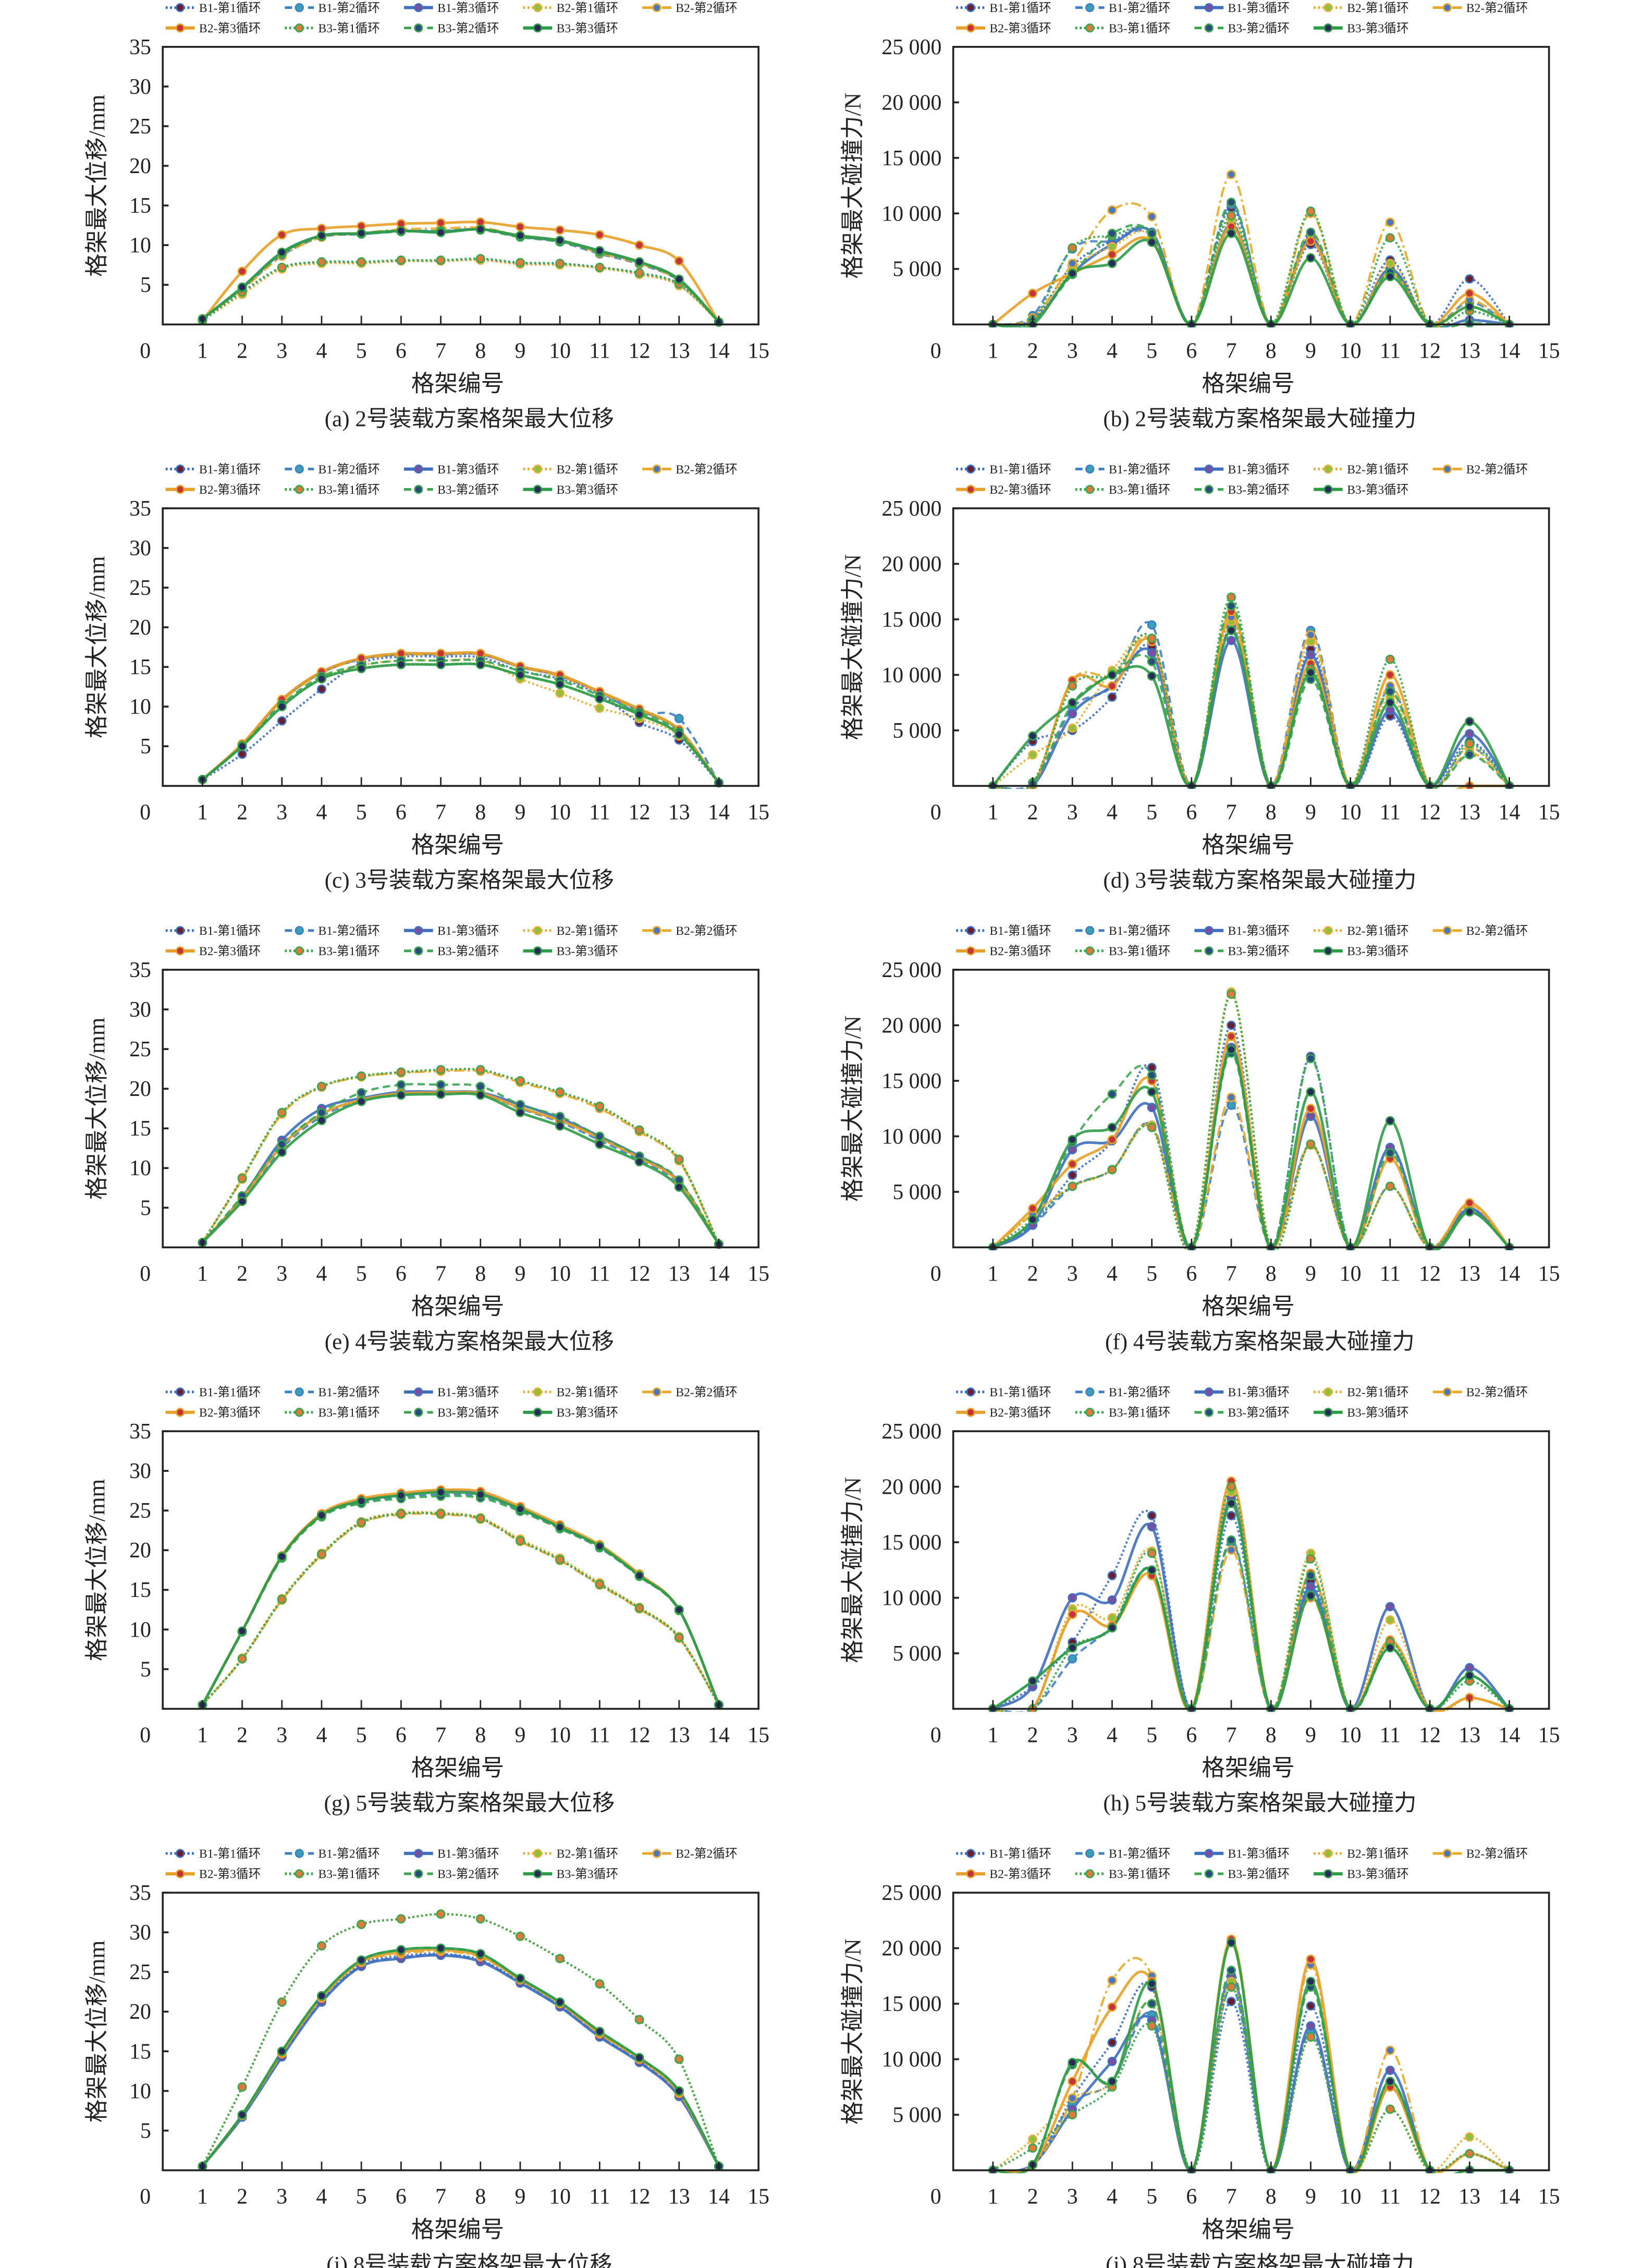 The width and height of the screenshot is (1642, 2268). Describe the element at coordinates (140, 246) in the screenshot. I see `y-tick-label: 10` at that location.